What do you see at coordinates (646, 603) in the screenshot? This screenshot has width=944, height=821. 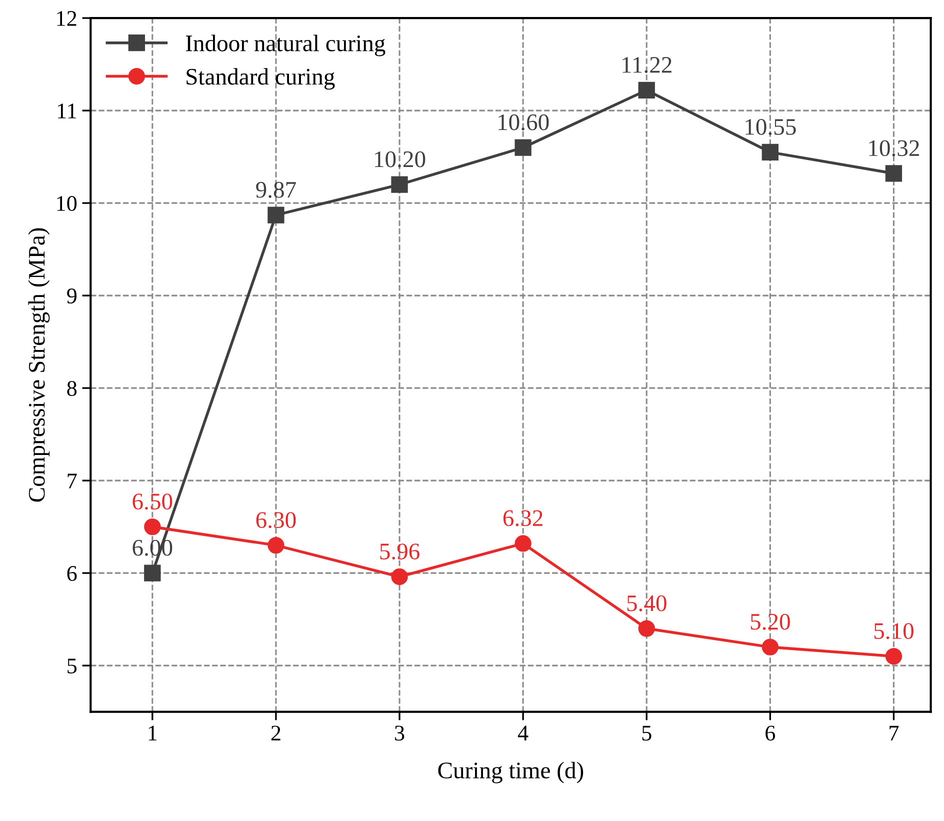 I see `data-label: 5.40` at bounding box center [646, 603].